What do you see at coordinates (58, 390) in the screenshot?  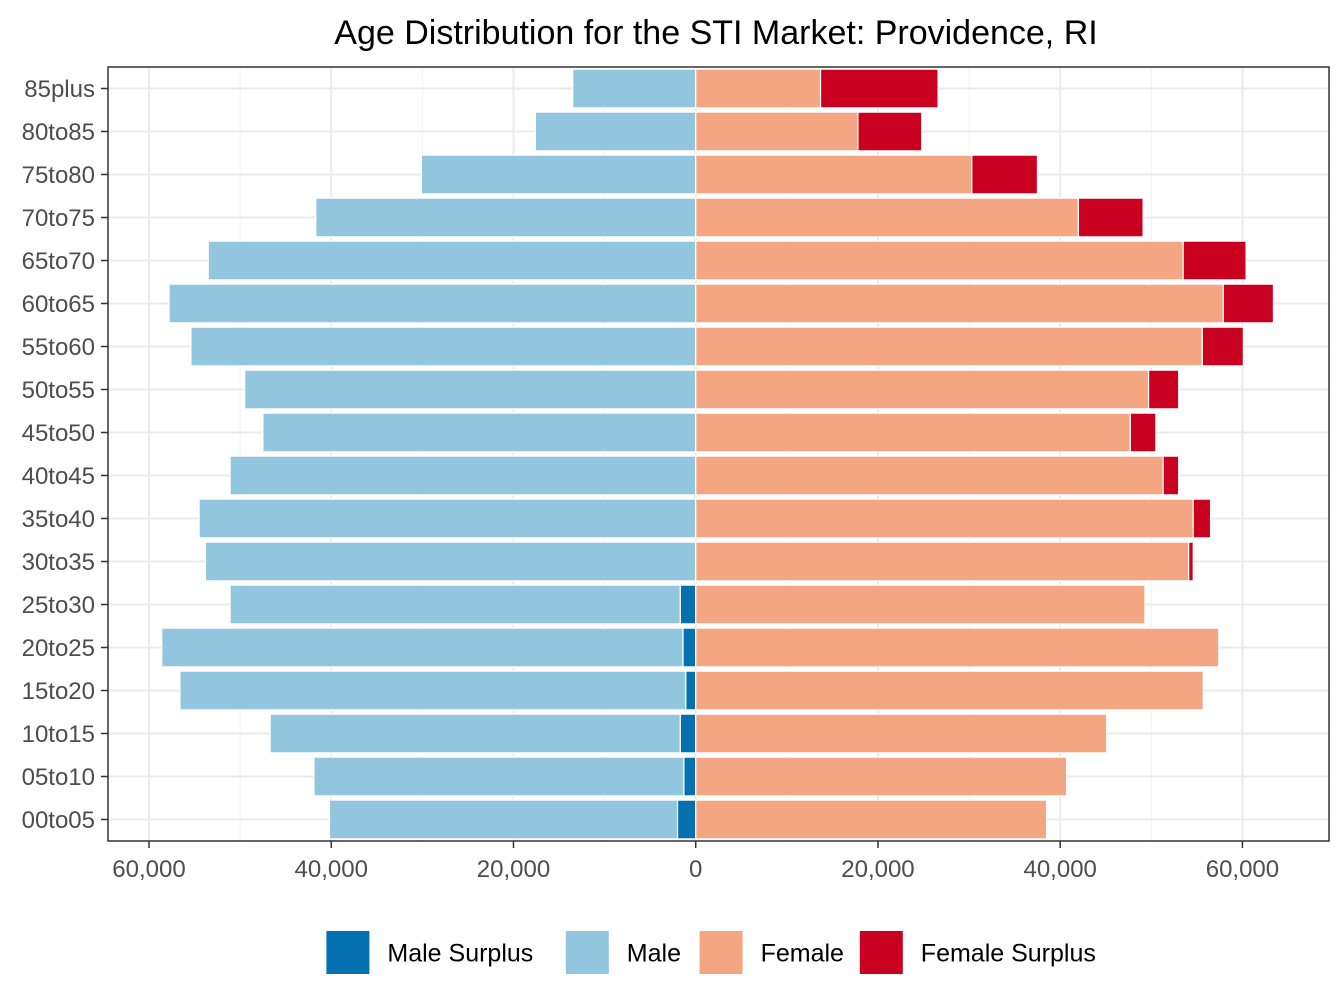 I see `y-tick-label: 50to55` at bounding box center [58, 390].